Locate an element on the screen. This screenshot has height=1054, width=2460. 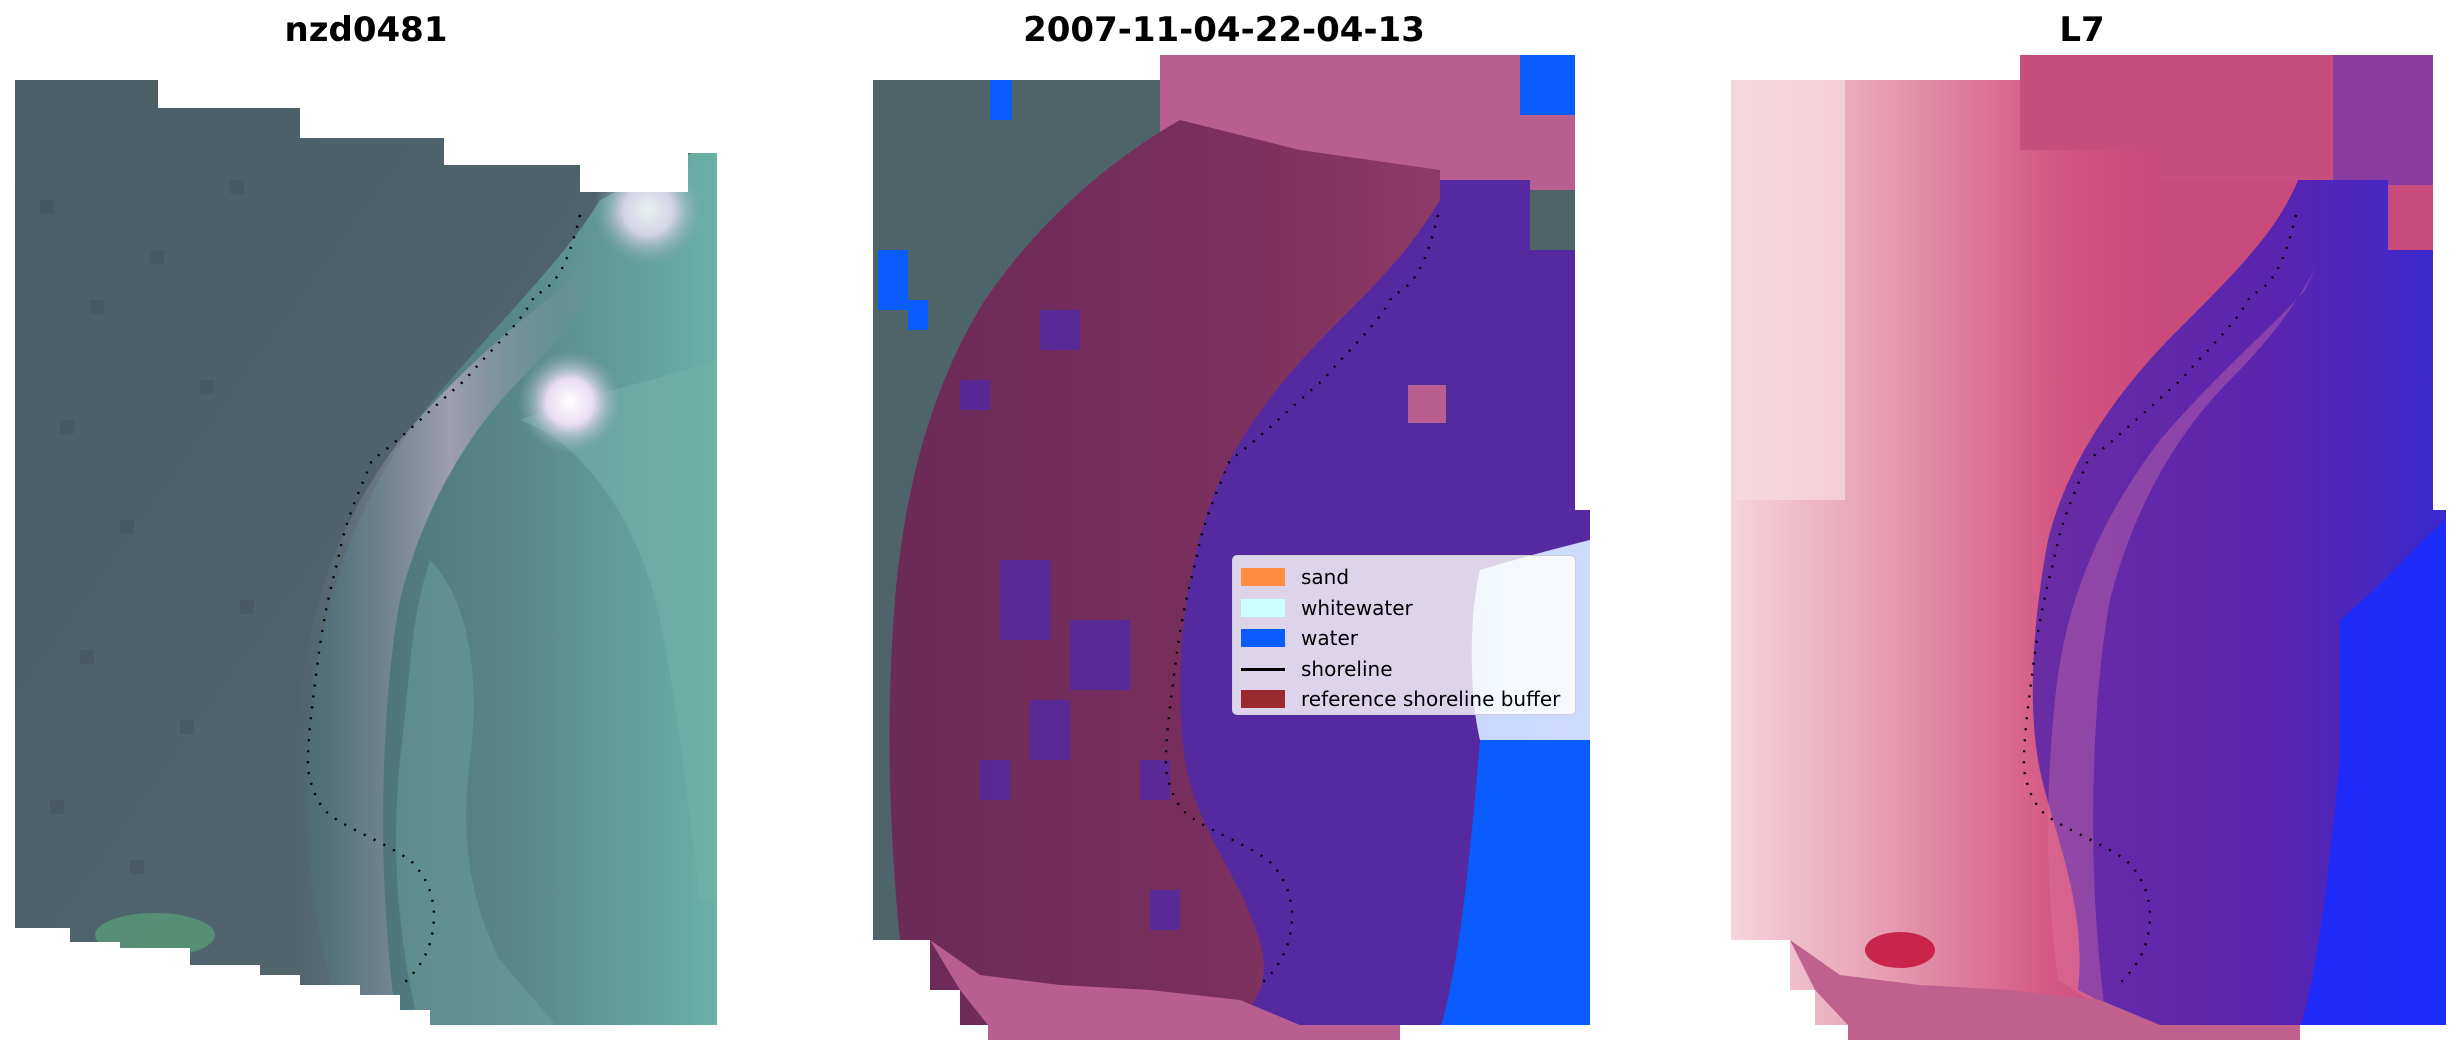
legend-label: whitewater is located at coordinates (1357, 607).